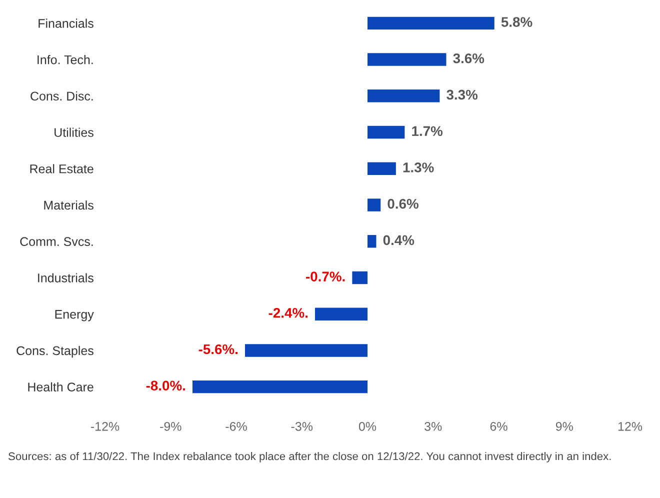  What do you see at coordinates (55, 352) in the screenshot?
I see `y-tick-label: Cons. Staples` at bounding box center [55, 352].